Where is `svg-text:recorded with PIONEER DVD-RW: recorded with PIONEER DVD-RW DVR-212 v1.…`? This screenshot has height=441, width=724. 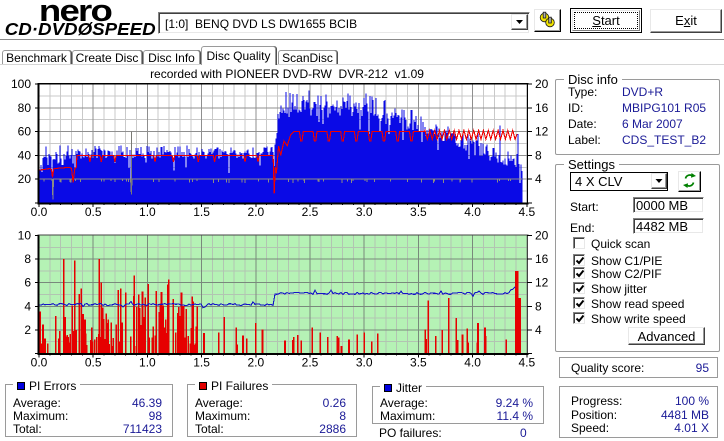 svg-text:recorded with PIONEER DVD-RW: recorded with PIONEER DVD-RW DVR-212 v1.… is located at coordinates (287, 74).